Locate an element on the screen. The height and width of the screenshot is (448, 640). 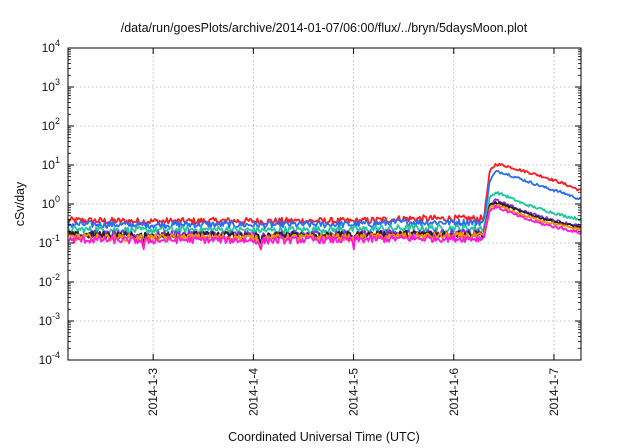
x-axis-label: Coordinated Universal Time (UTC) is located at coordinates (324, 437).